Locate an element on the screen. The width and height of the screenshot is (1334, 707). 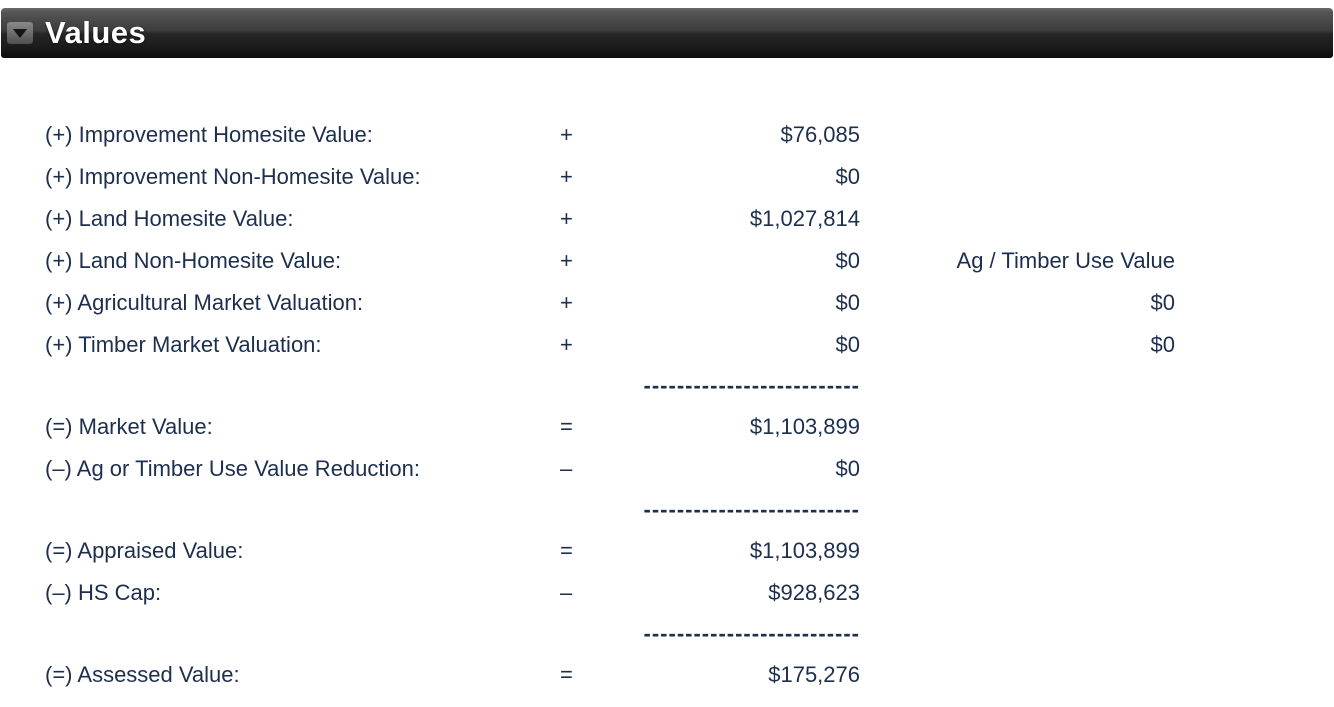
value-row: (+) Timber Market Valuation: + $0 $0 is located at coordinates (667, 345).